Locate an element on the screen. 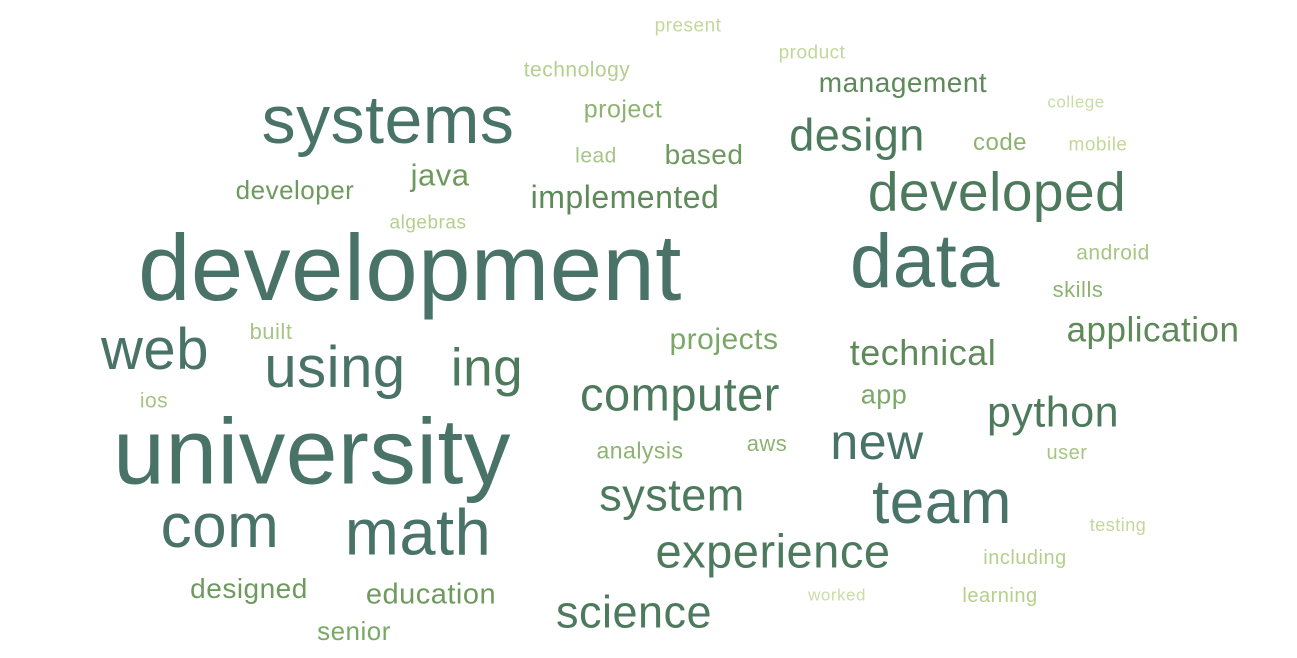  word-web: web is located at coordinates (155, 349).